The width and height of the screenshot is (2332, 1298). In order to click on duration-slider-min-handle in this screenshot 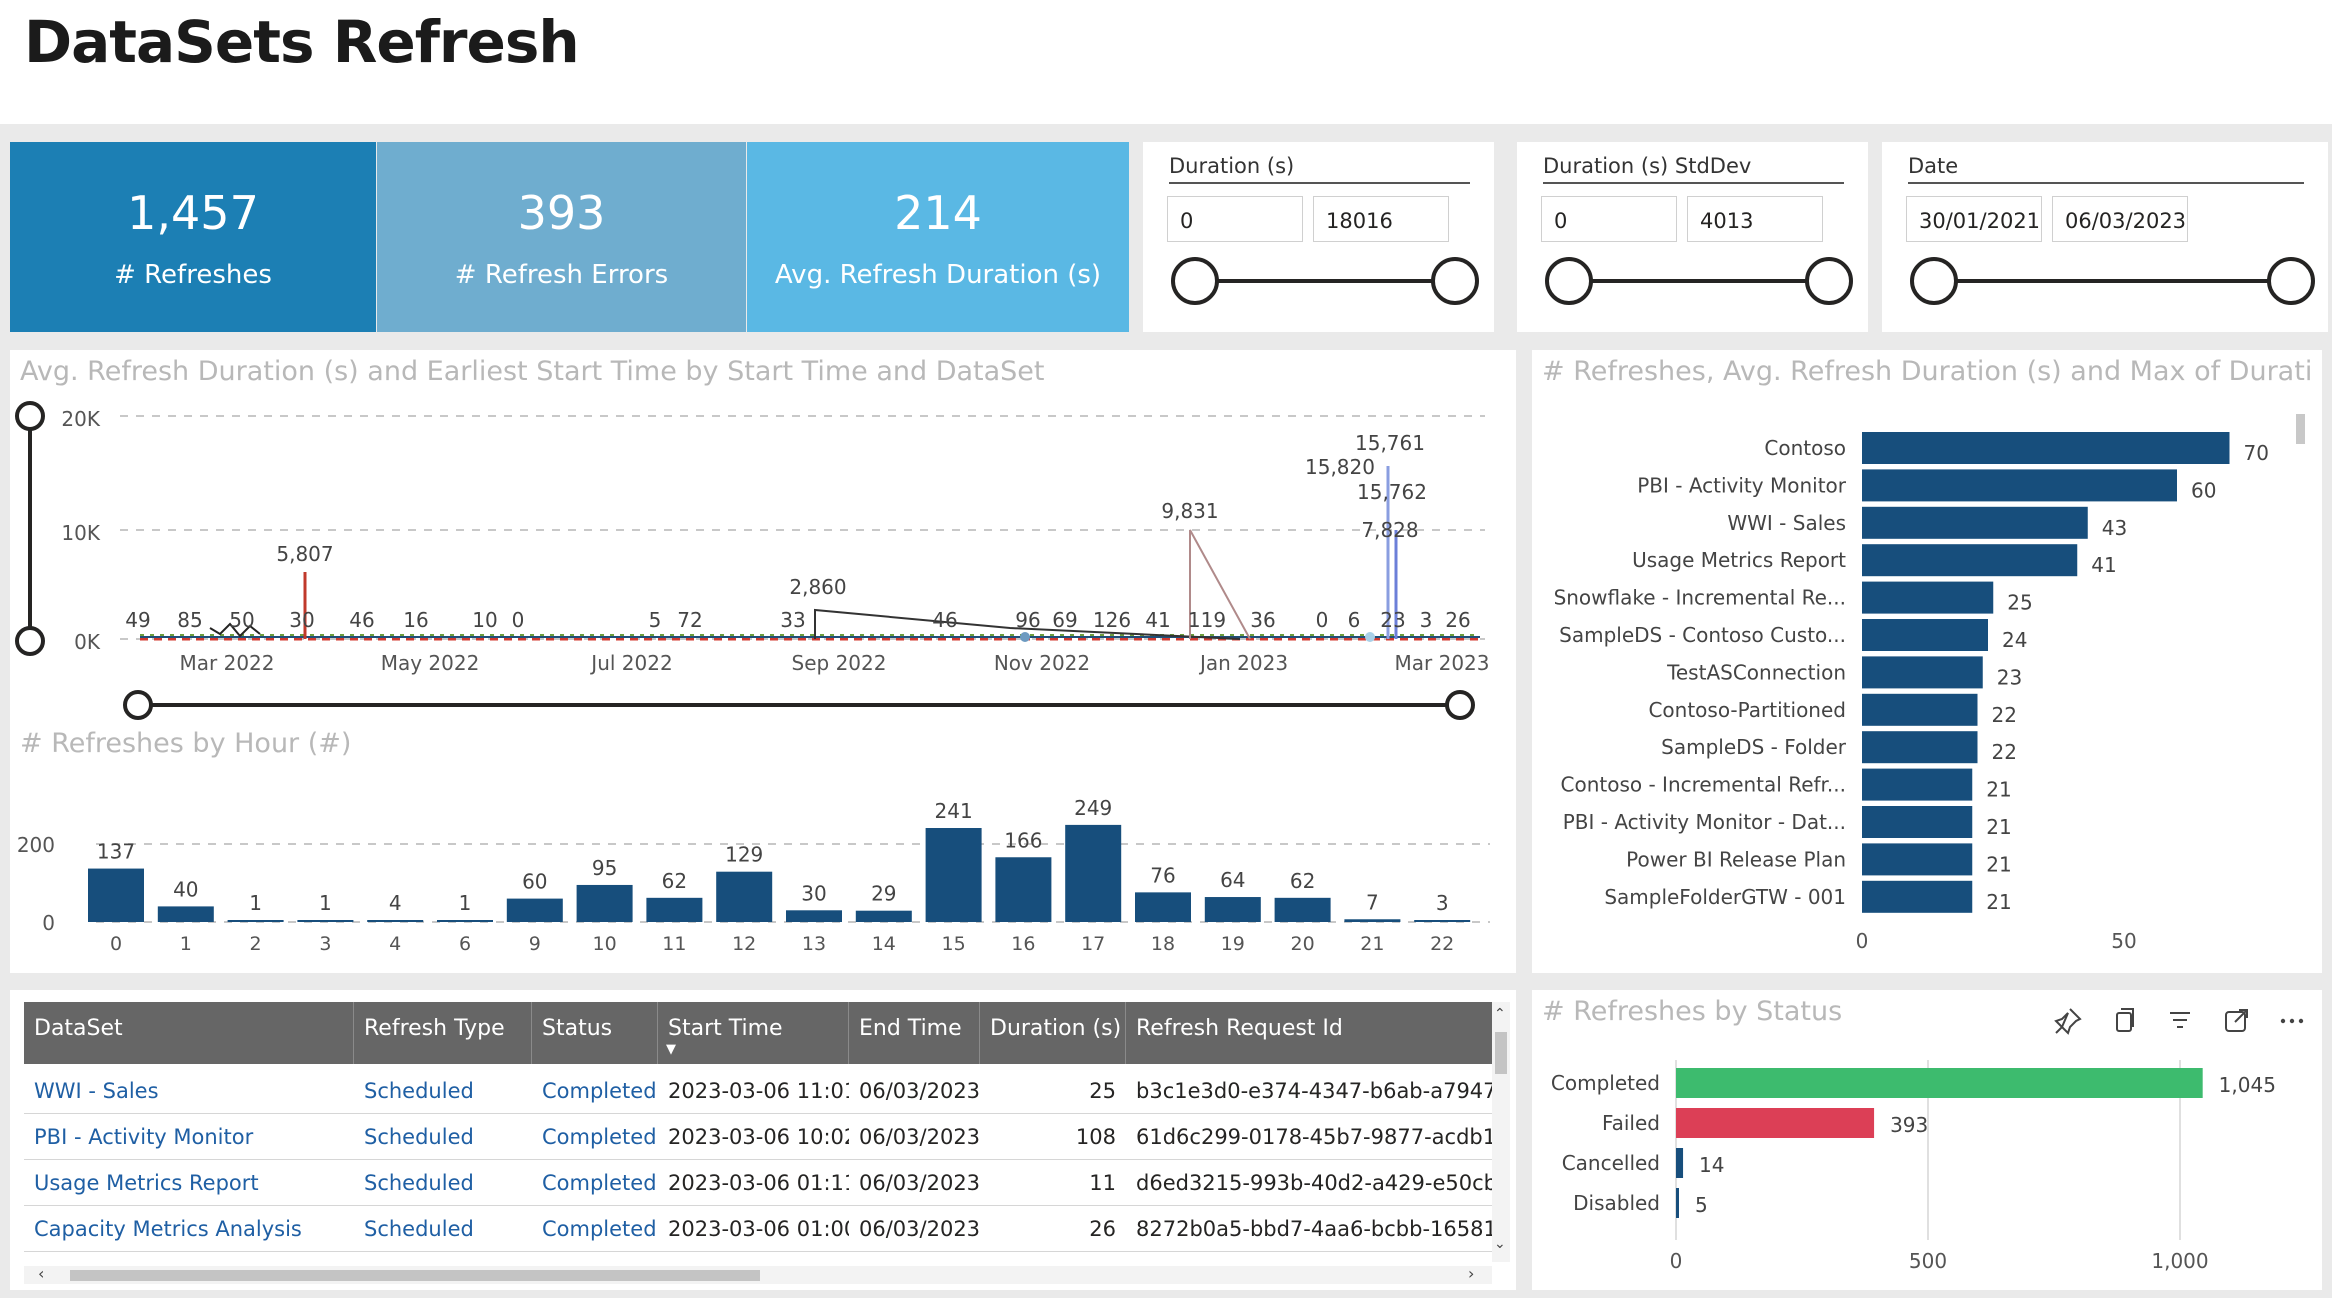, I will do `click(1195, 281)`.